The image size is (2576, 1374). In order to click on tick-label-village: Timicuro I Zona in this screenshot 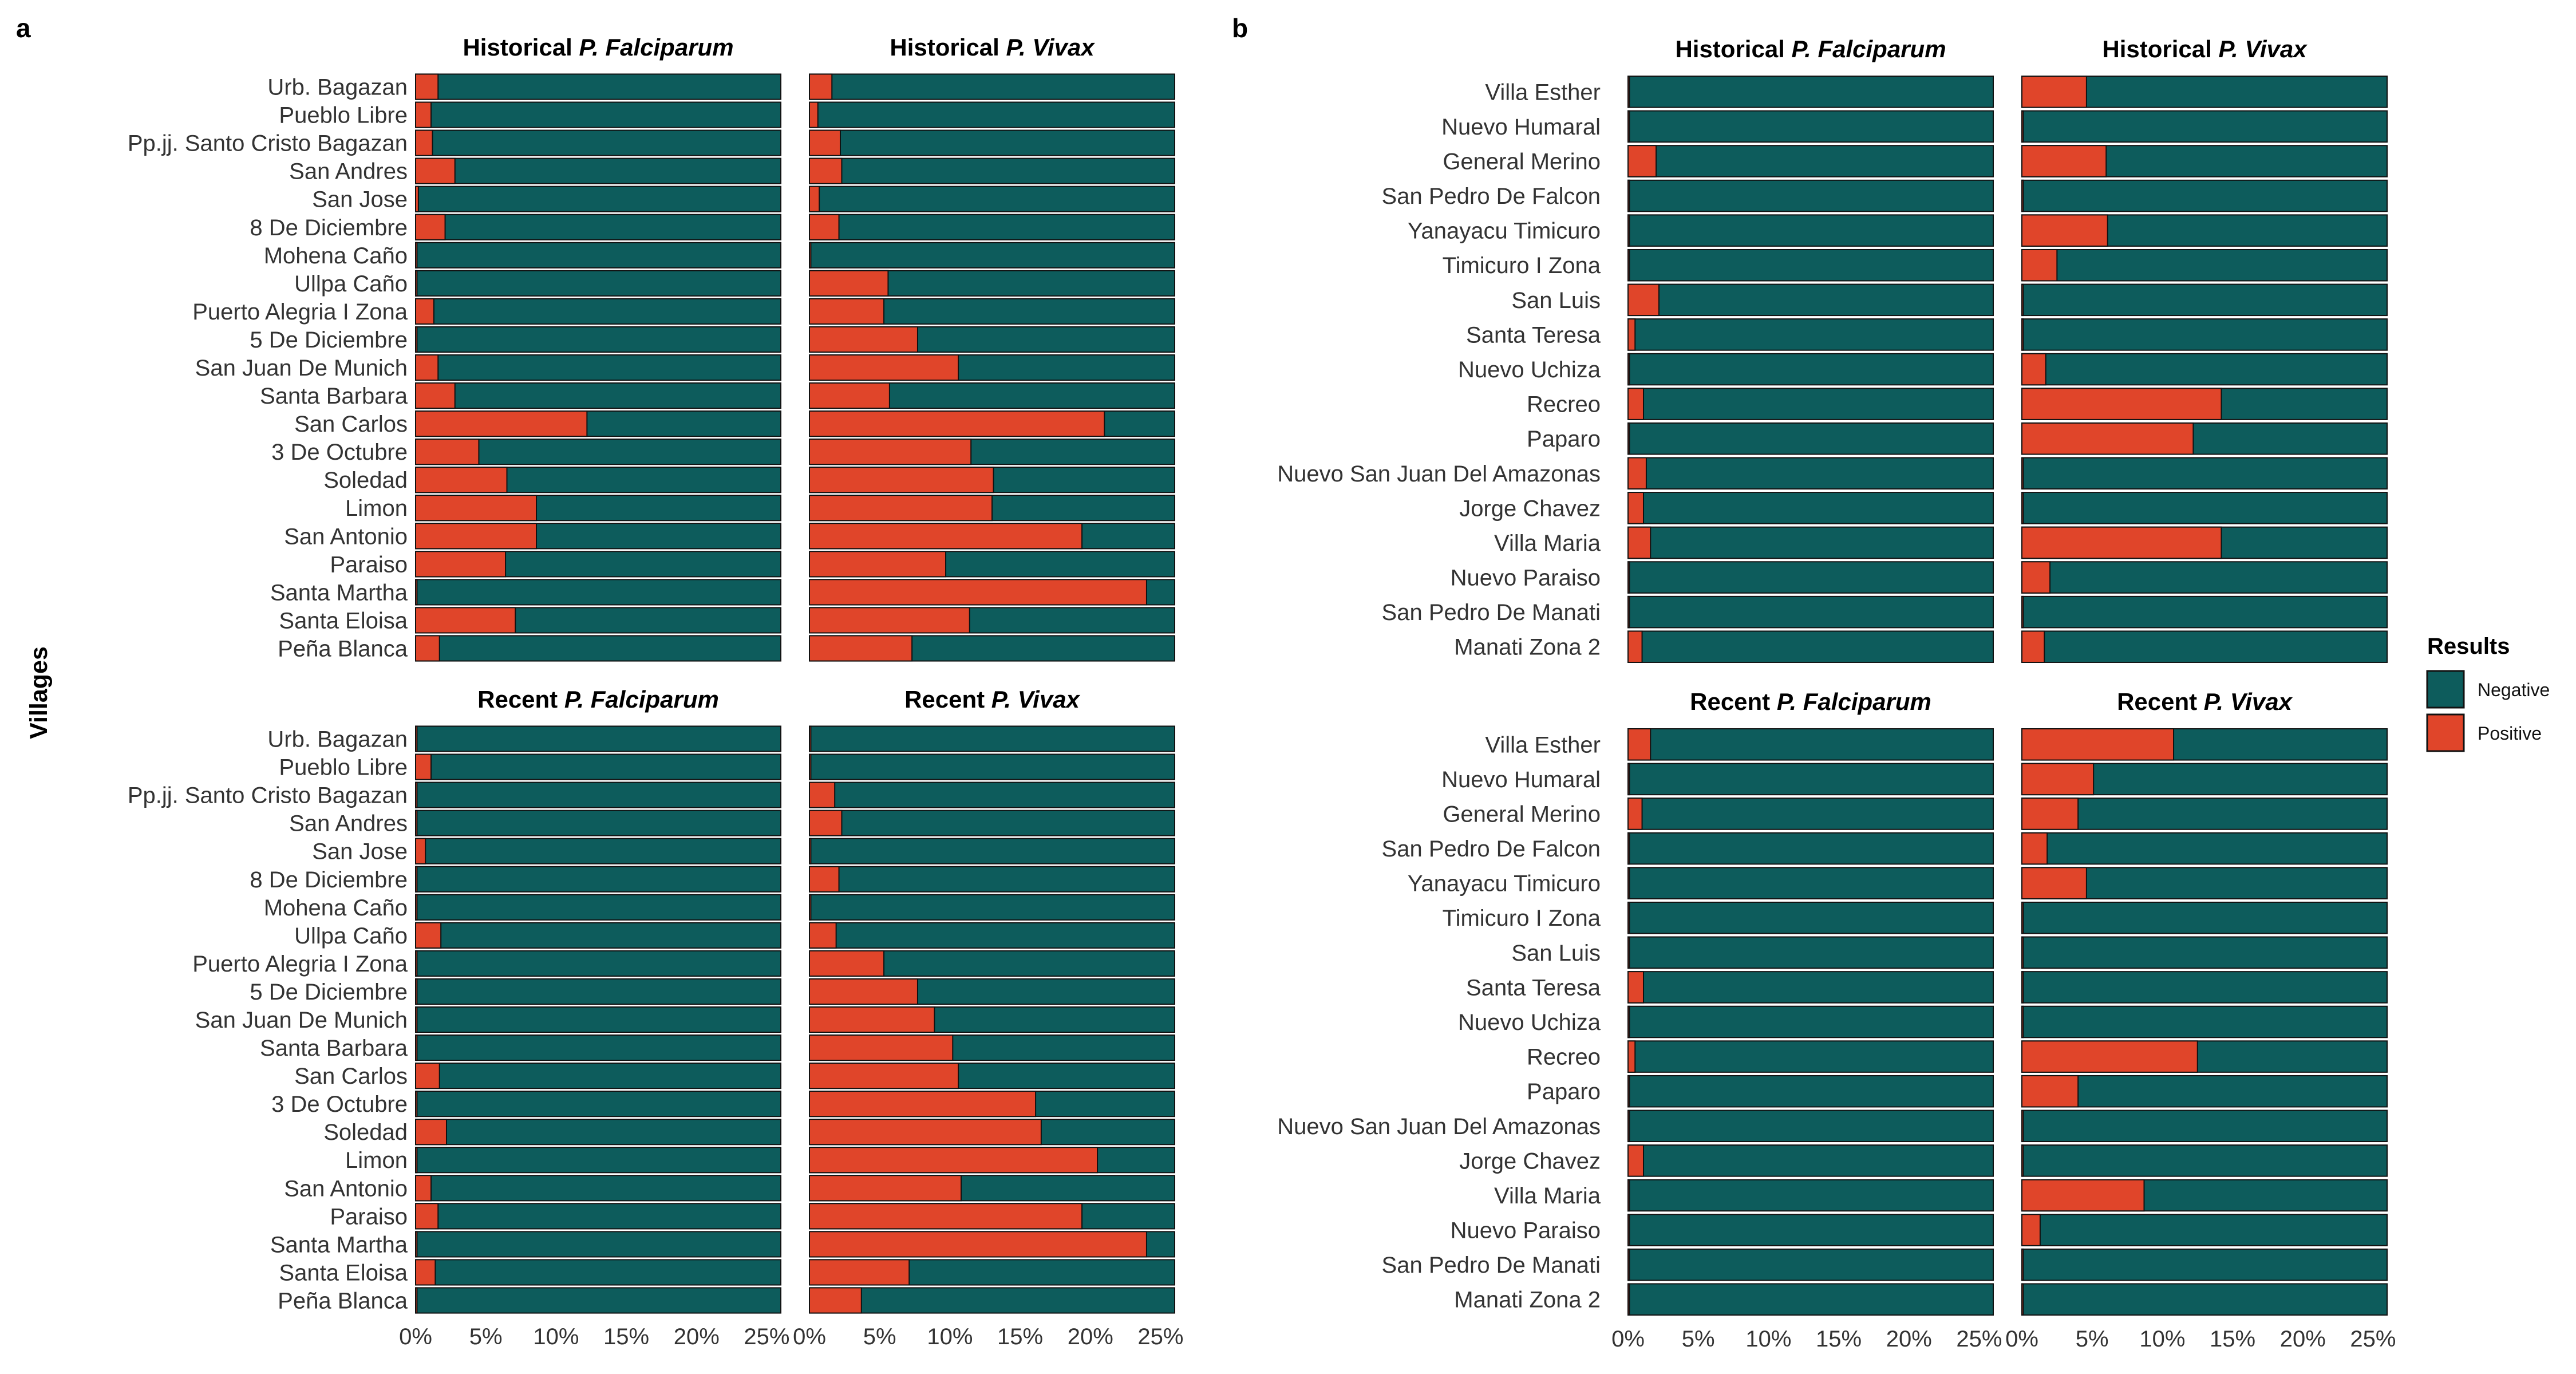, I will do `click(1522, 265)`.